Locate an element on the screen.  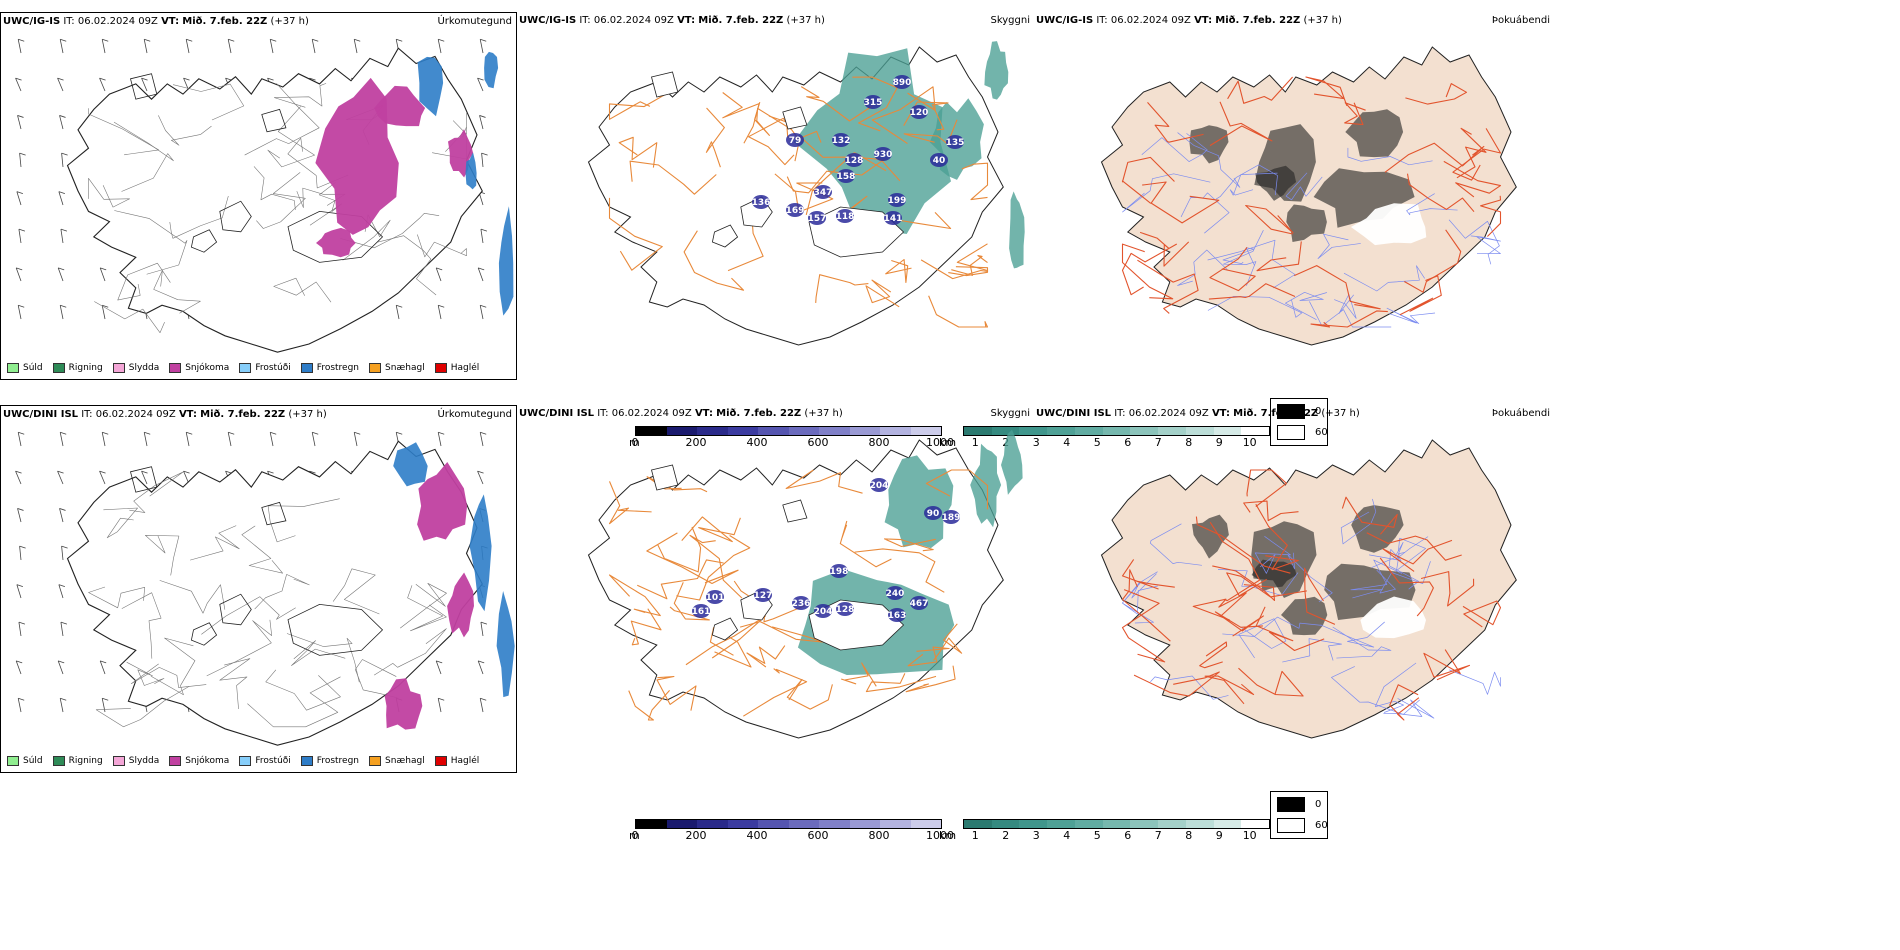
ceiling-colorbar-swatches is located at coordinates (788, 431).